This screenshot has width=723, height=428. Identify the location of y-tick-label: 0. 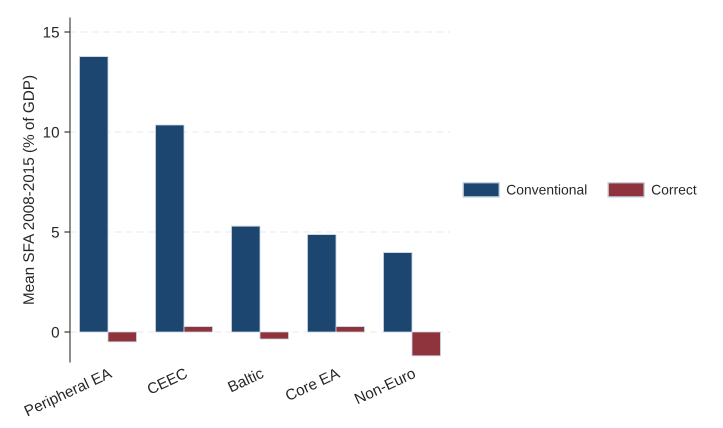
(55, 332).